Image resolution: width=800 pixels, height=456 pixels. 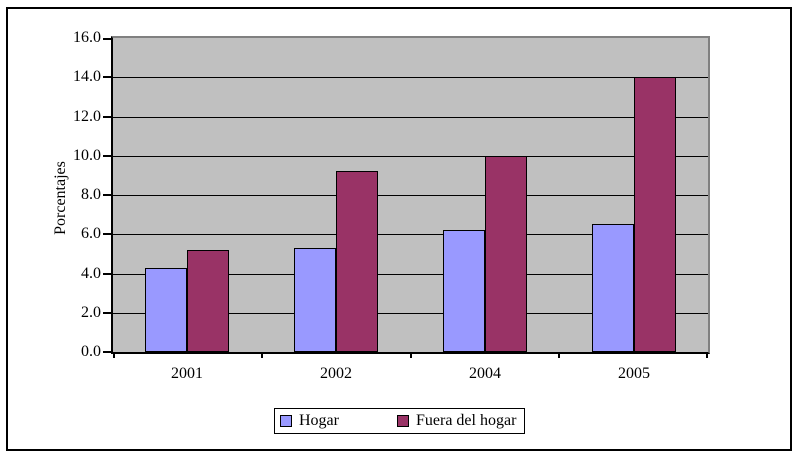 I want to click on legend-swatch-fuera-del-hogar, so click(x=403, y=421).